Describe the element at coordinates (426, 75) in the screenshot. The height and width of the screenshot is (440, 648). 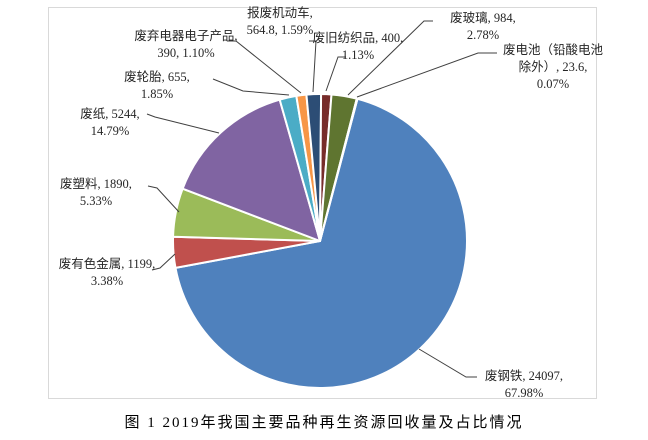
I see `leader-line-batteries` at that location.